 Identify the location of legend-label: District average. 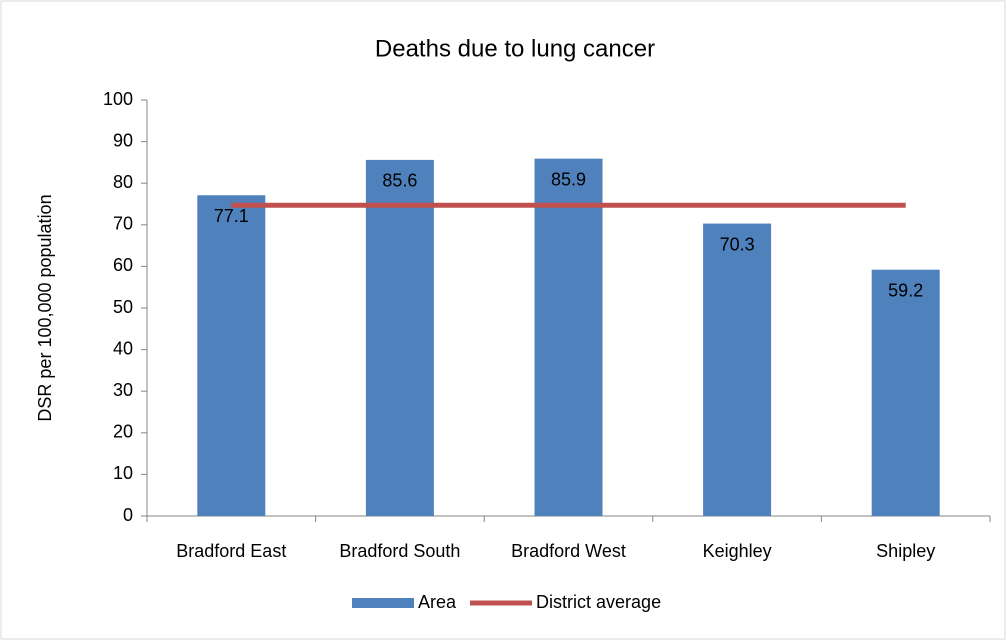
(598, 602).